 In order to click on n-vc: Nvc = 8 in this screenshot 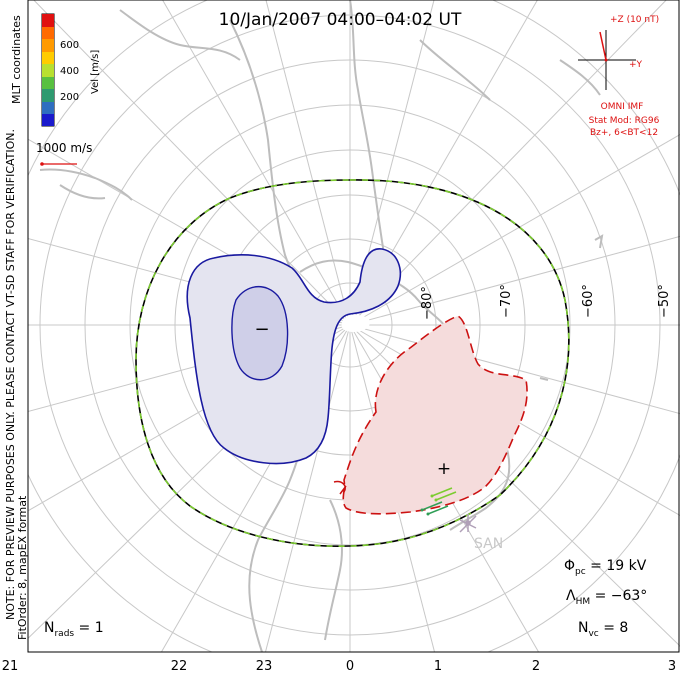, I will do `click(603, 629)`.